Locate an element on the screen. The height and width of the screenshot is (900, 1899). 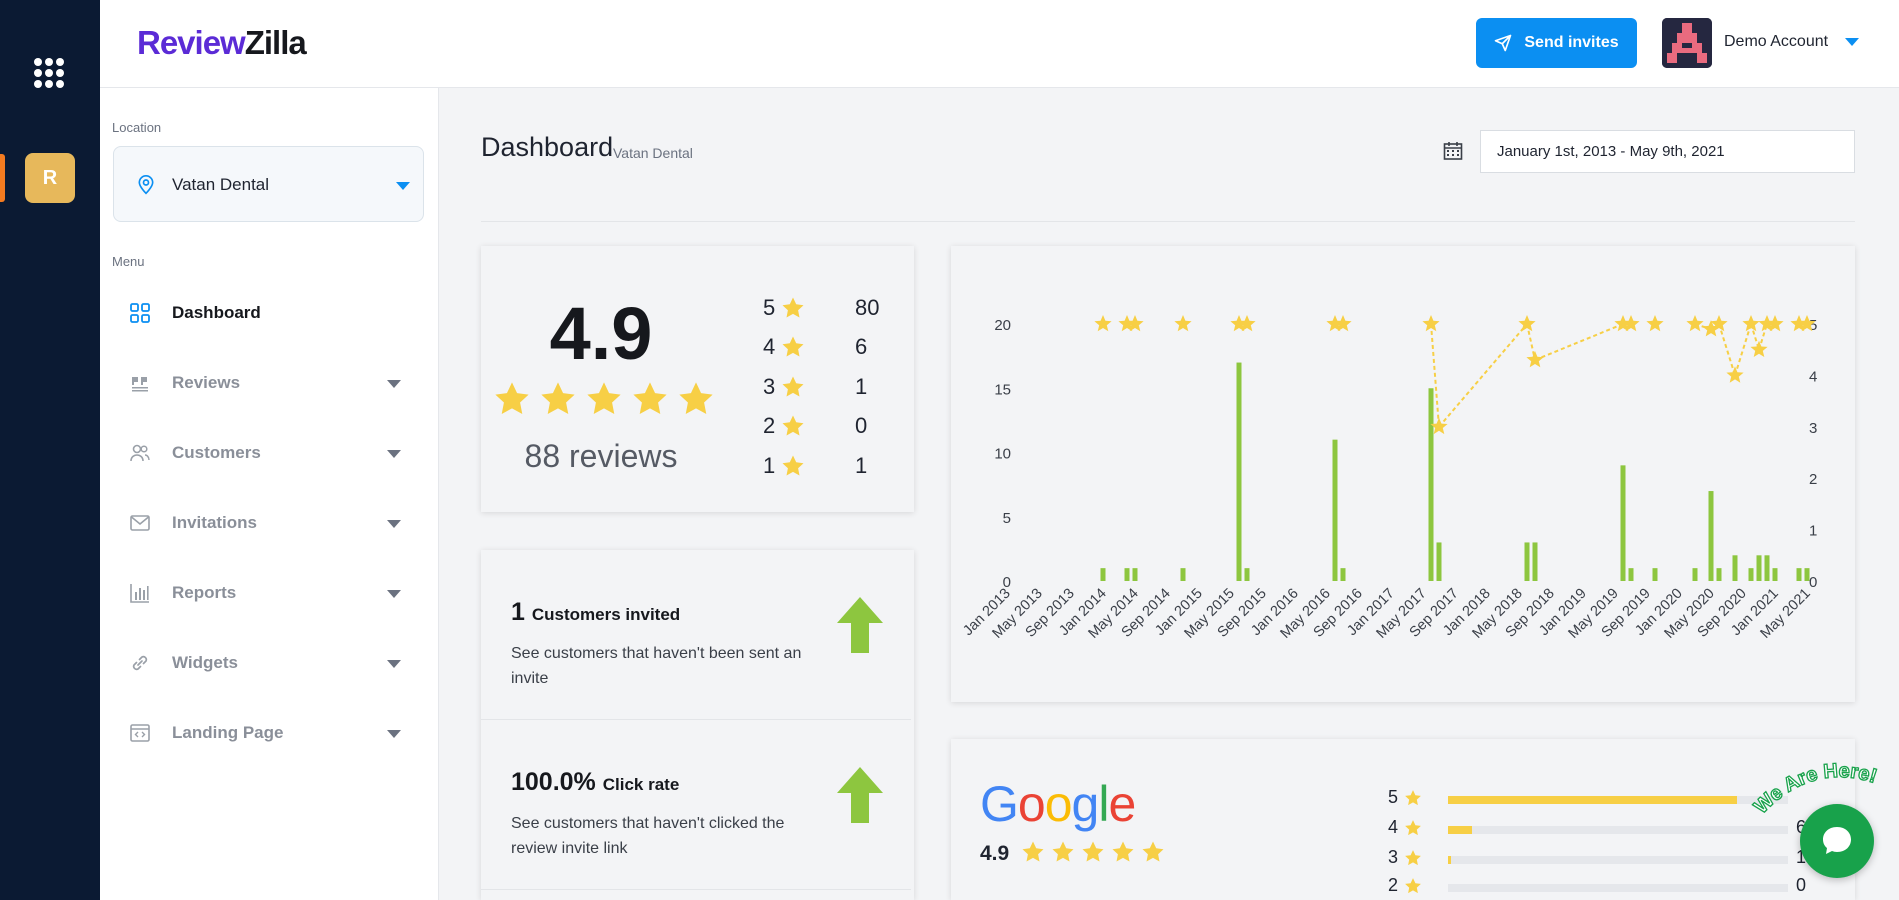
location-avatar: R is located at coordinates (50, 178).